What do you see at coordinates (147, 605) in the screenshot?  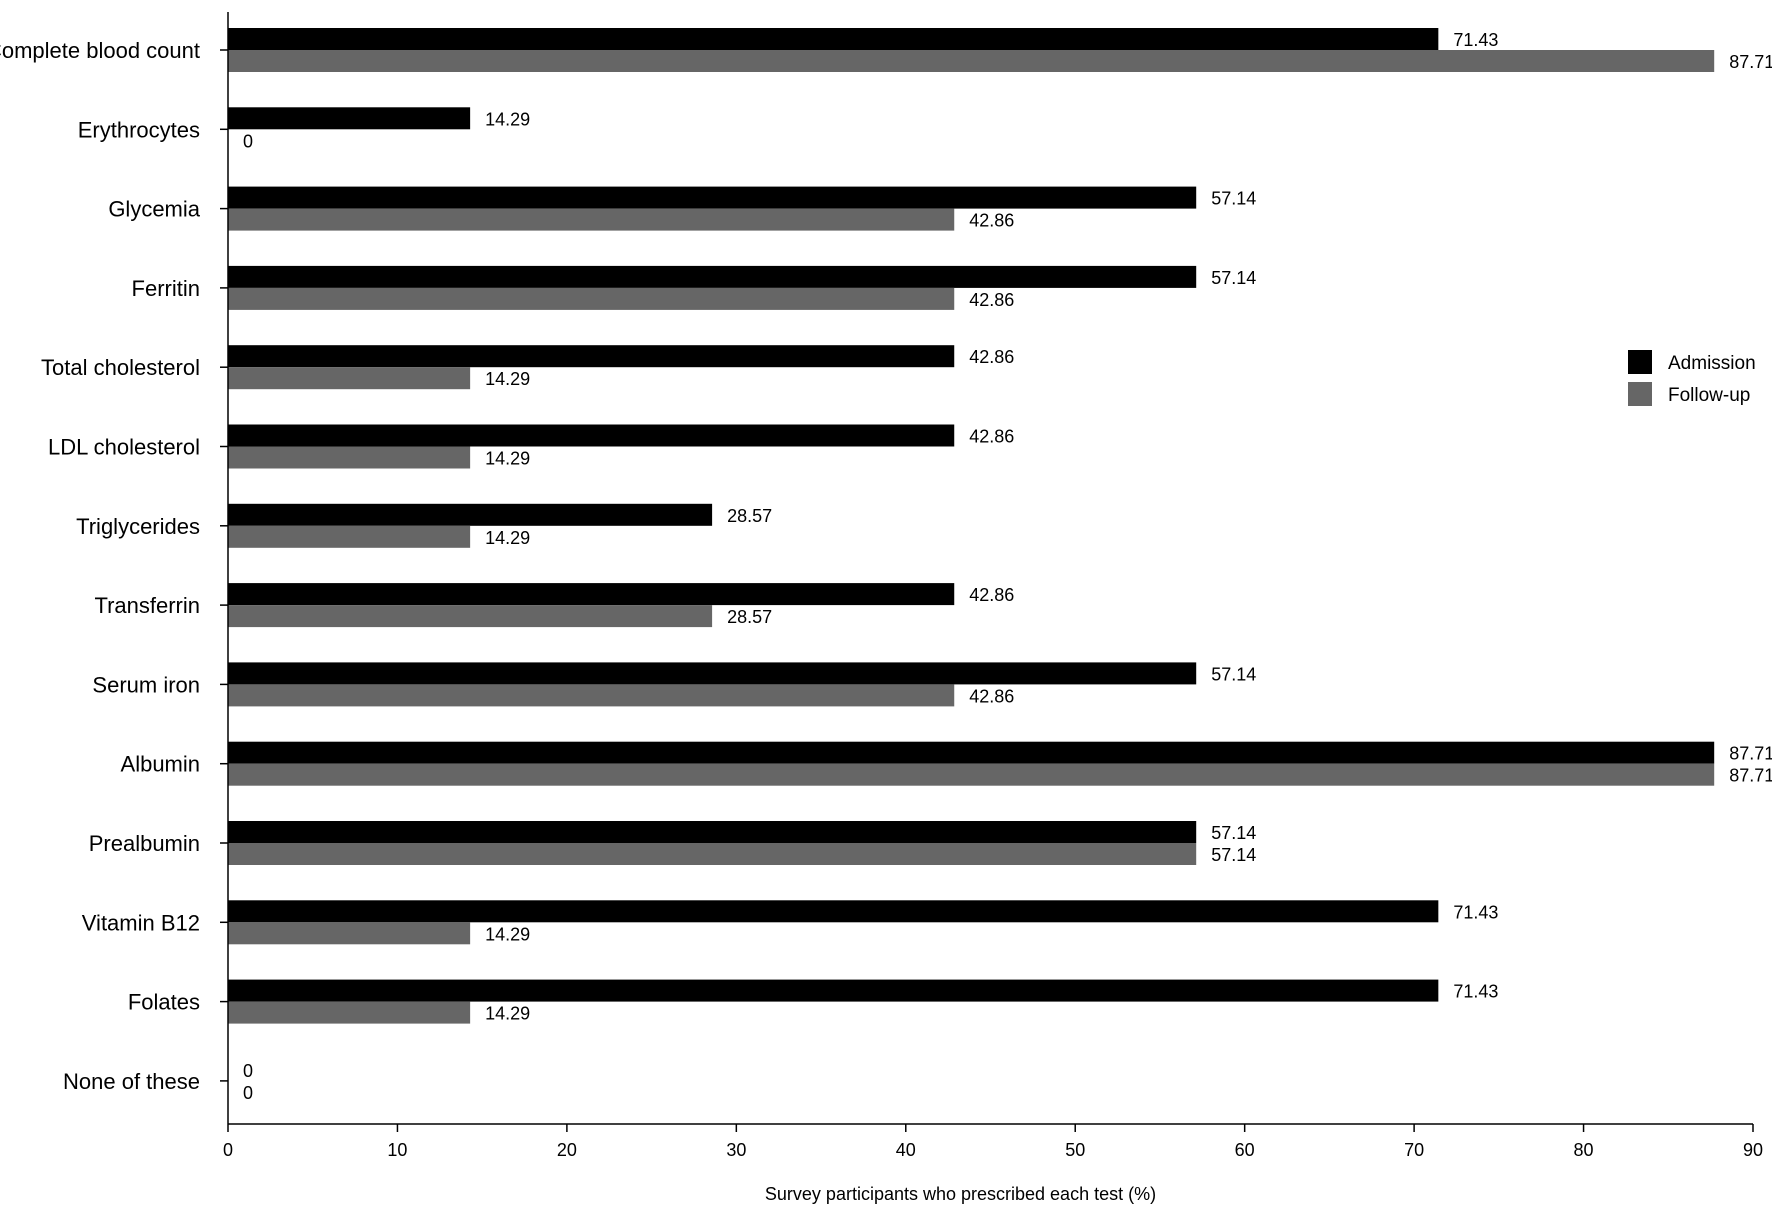 I see `category-label: Transferrin` at bounding box center [147, 605].